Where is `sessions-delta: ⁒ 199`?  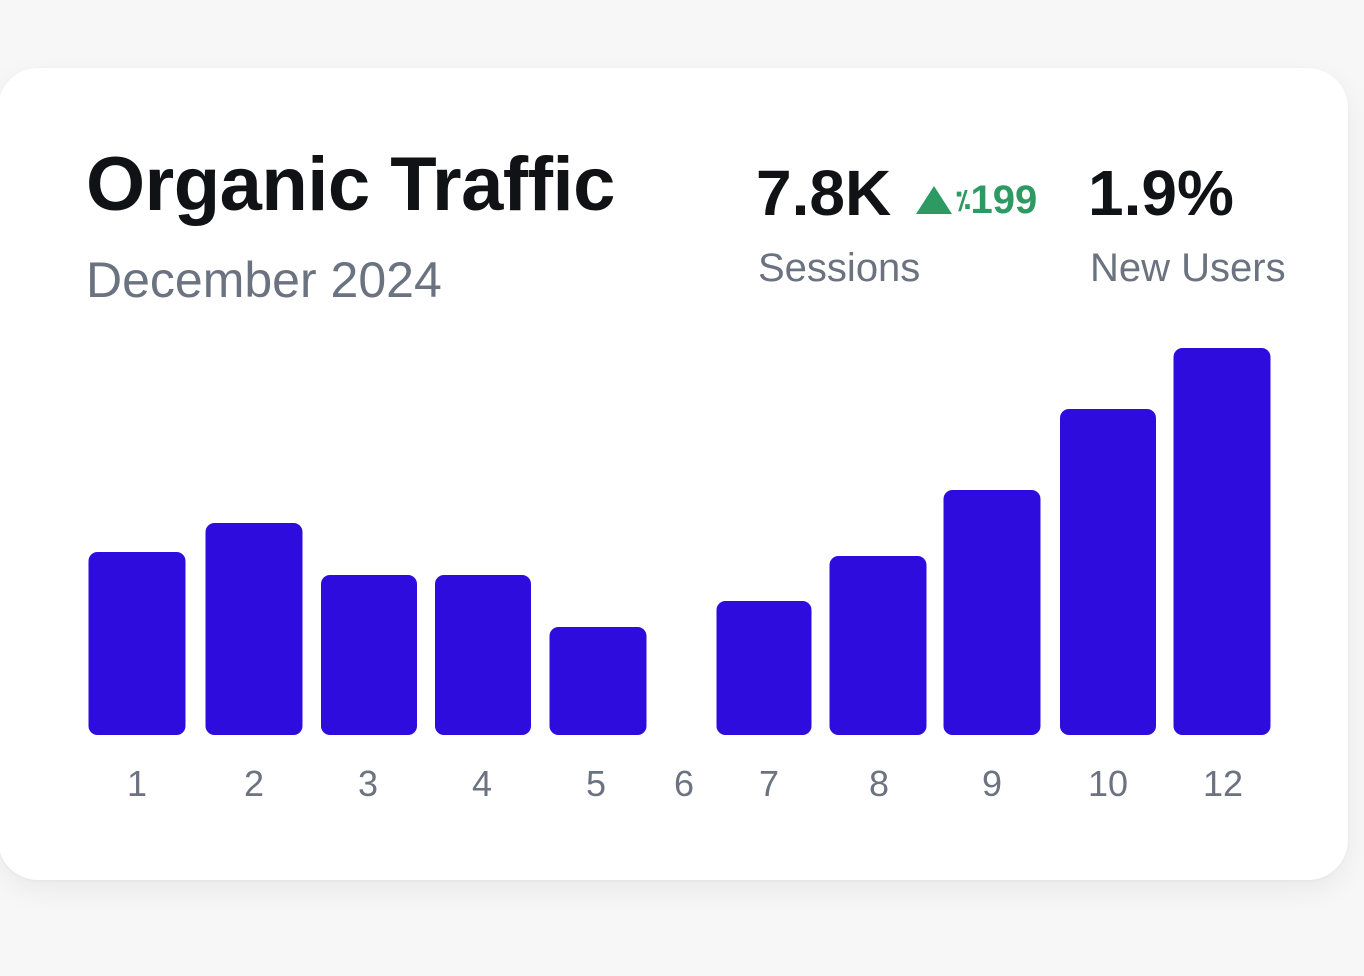
sessions-delta: ⁒ 199 is located at coordinates (976, 200).